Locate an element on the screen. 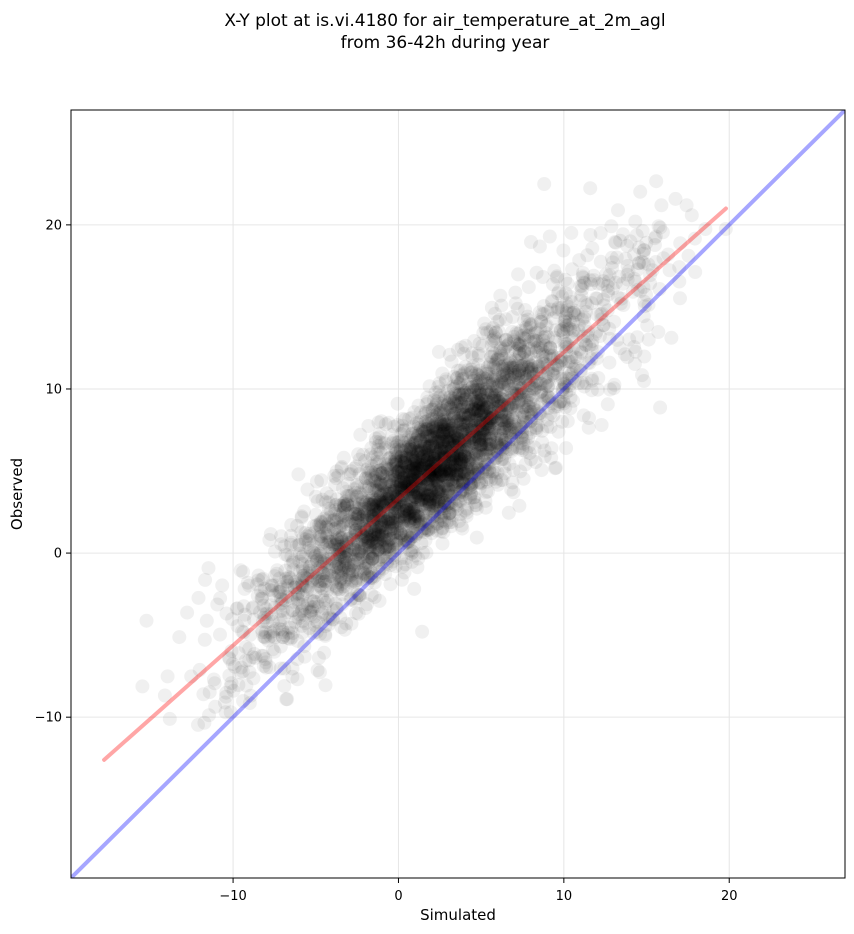  y-tick-label: −10 is located at coordinates (48, 718).